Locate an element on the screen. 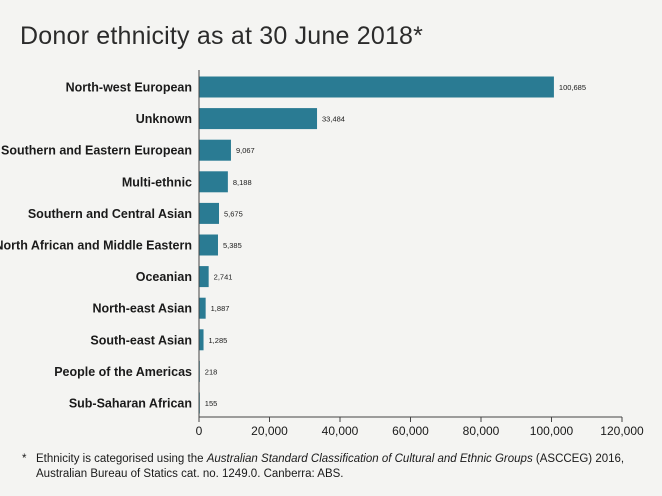 Image resolution: width=662 pixels, height=496 pixels. x-tick-label: 60,000 is located at coordinates (410, 431).